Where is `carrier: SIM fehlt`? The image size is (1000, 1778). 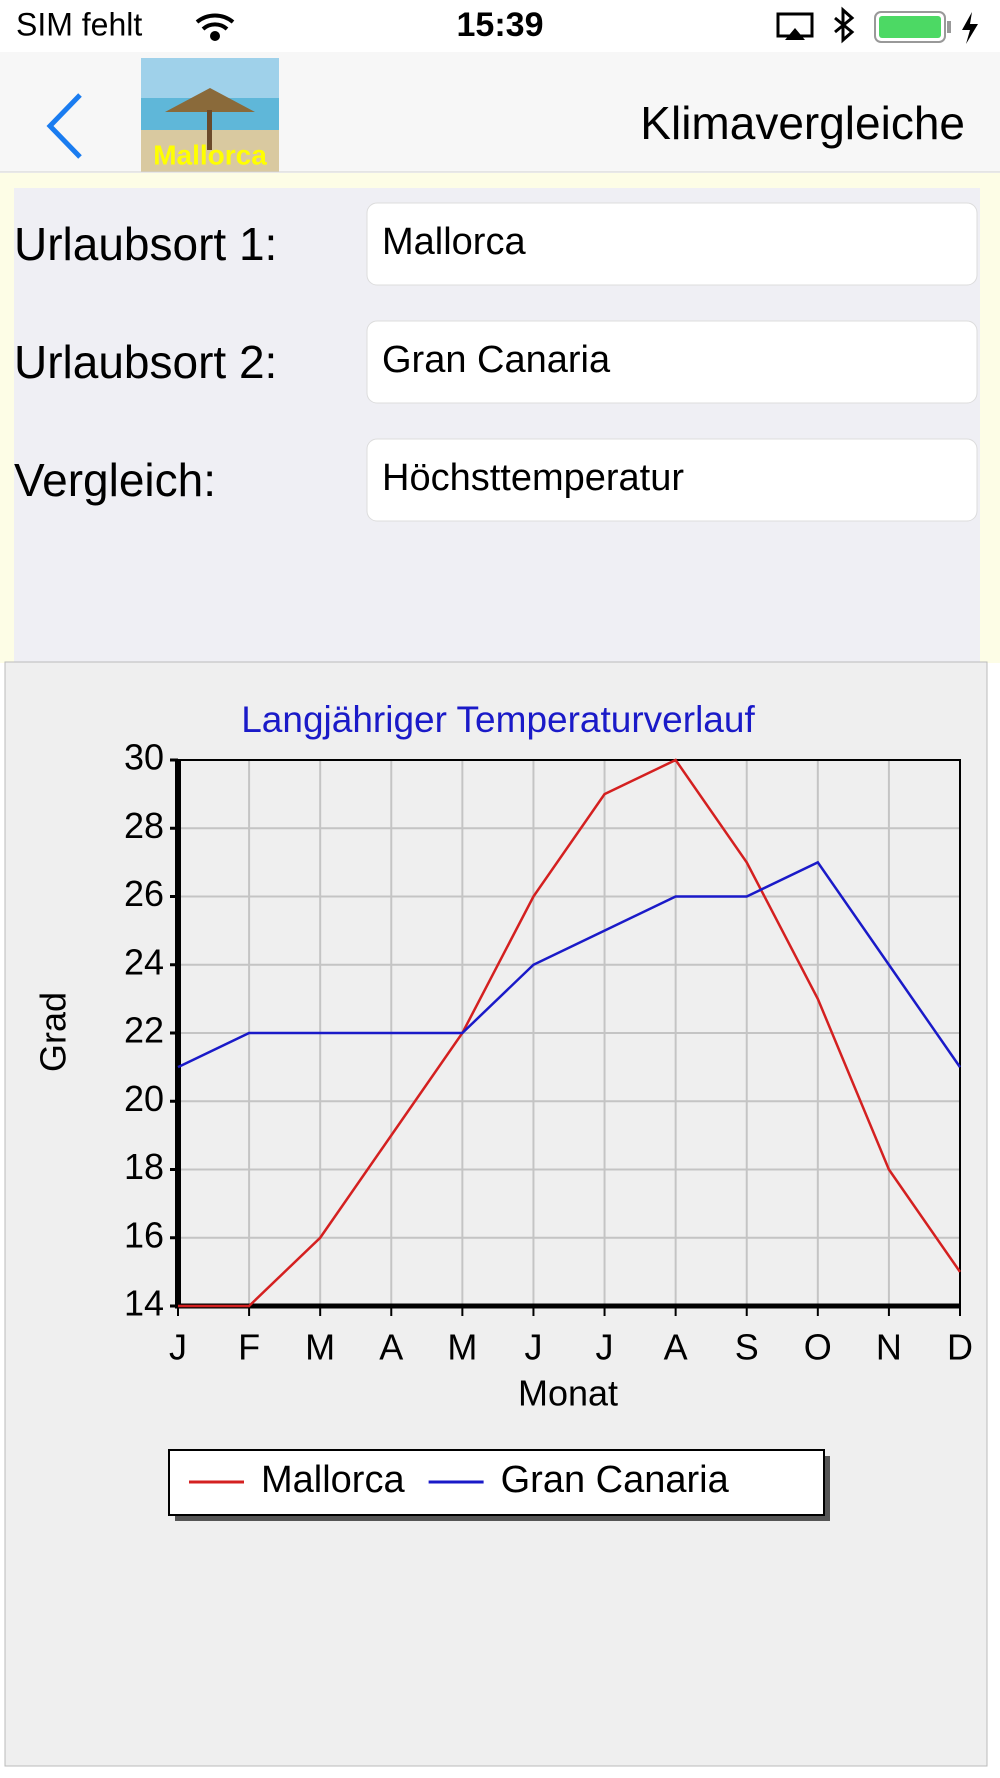 carrier: SIM fehlt is located at coordinates (79, 24).